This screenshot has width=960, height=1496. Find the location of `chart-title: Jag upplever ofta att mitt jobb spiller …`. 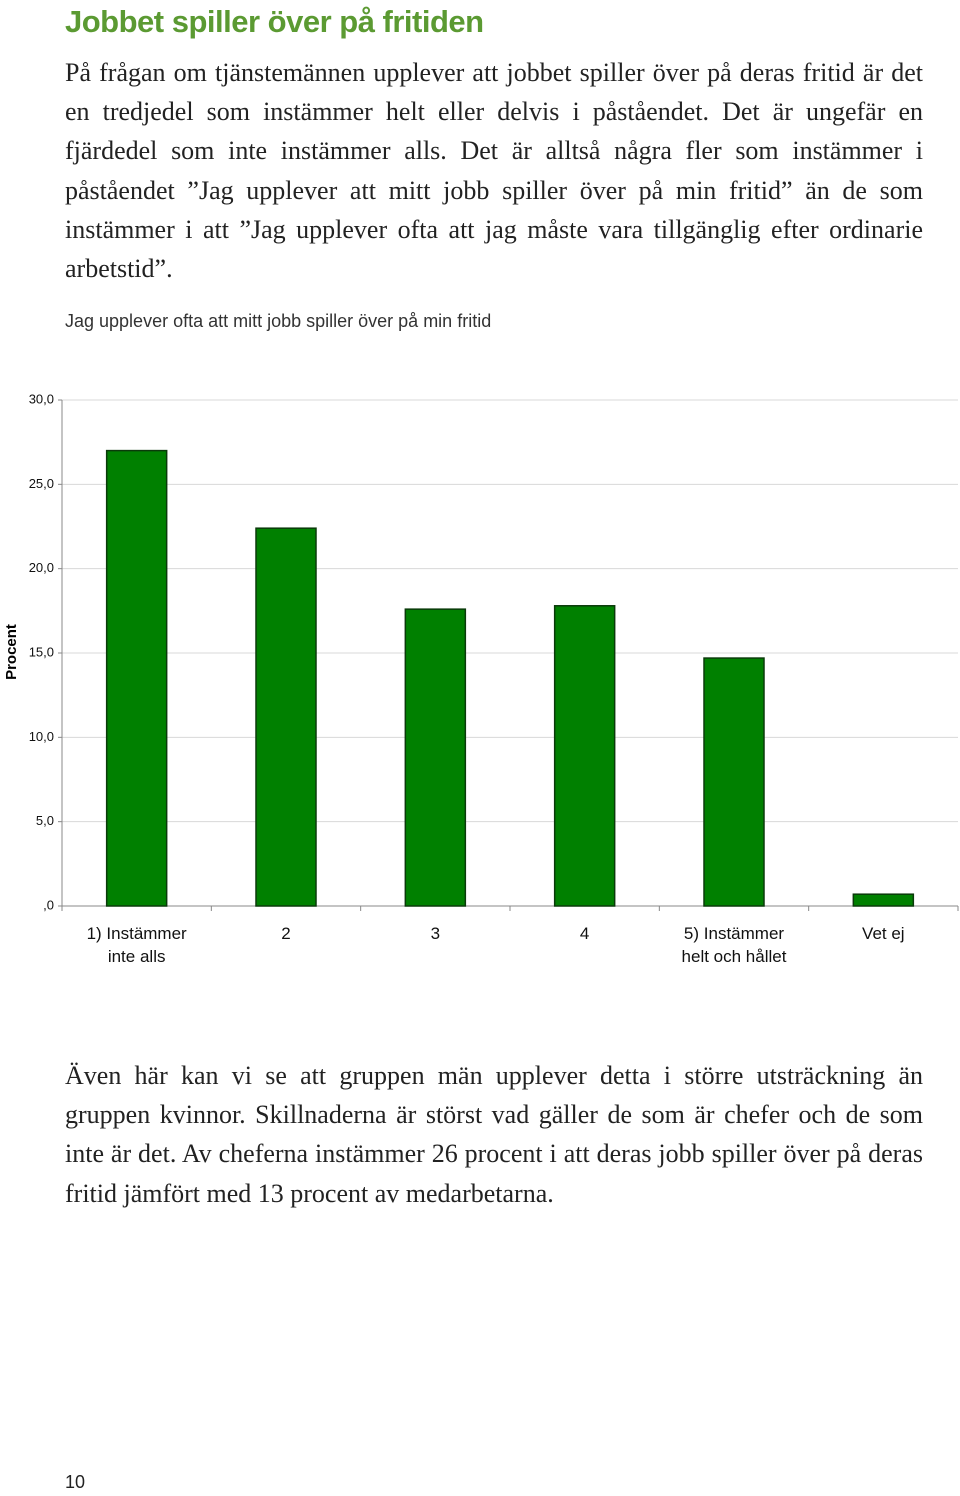

chart-title: Jag upplever ofta att mitt jobb spiller … is located at coordinates (278, 321).